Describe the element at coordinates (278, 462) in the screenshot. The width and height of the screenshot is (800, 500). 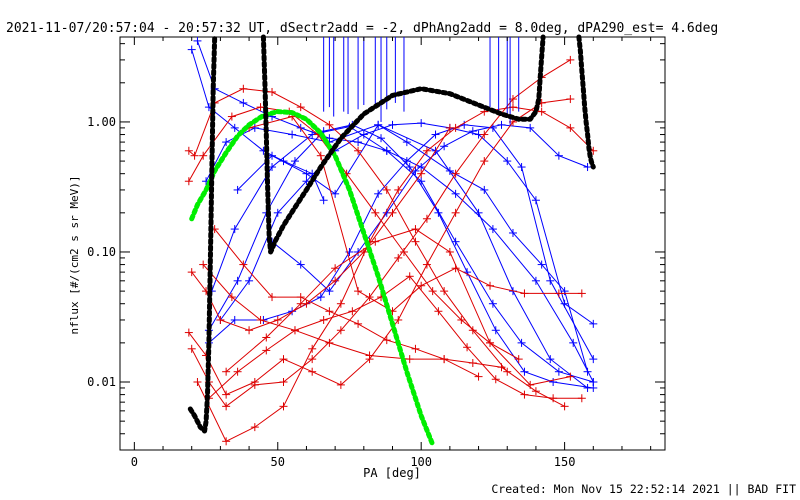
I see `x-tick-label: 50` at that location.